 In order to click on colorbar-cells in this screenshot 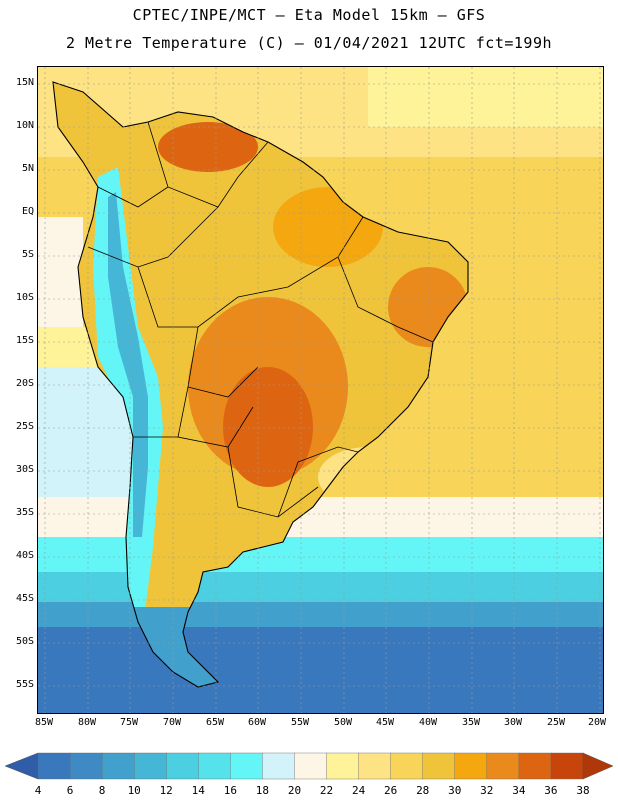, I will do `click(310, 766)`.